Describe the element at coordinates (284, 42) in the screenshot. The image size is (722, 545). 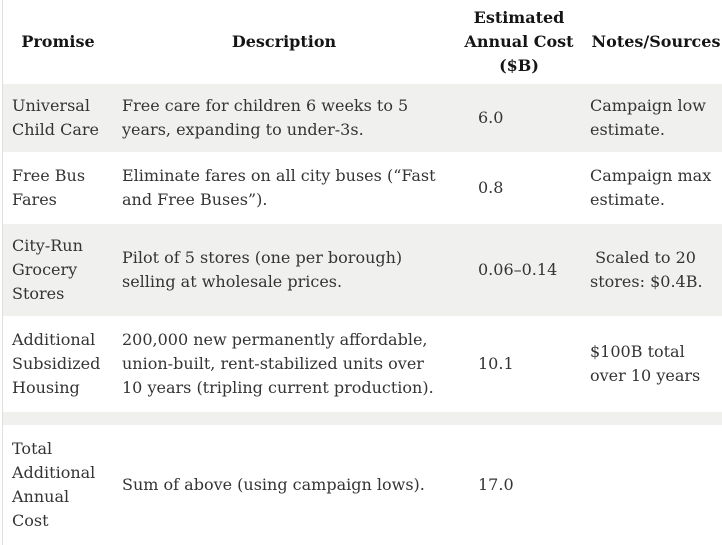
I see `column-header-description: Description` at that location.